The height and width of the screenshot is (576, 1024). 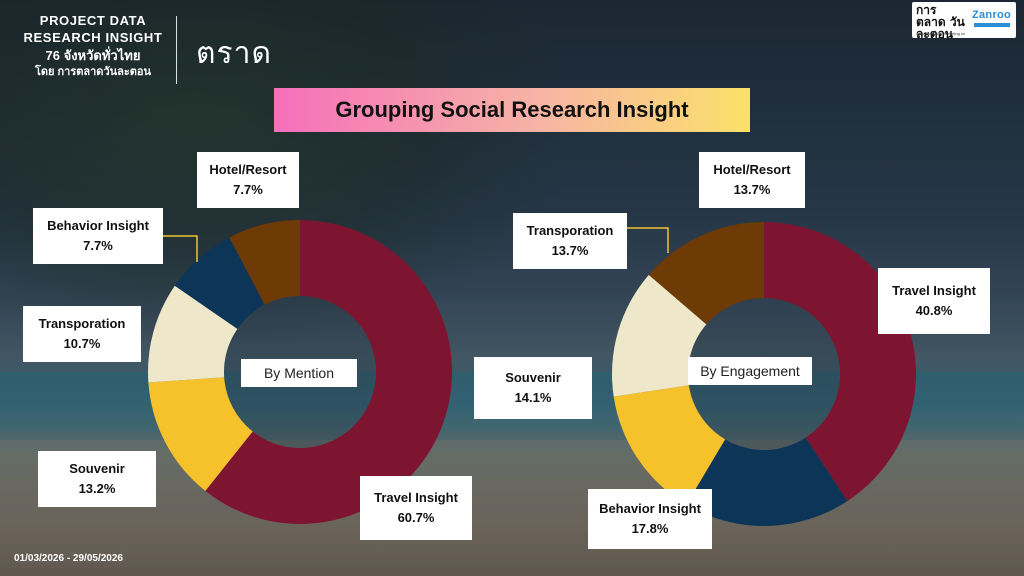 I want to click on brand-line-3: 76 จังหวัดทั่วไทย, so click(x=93, y=55).